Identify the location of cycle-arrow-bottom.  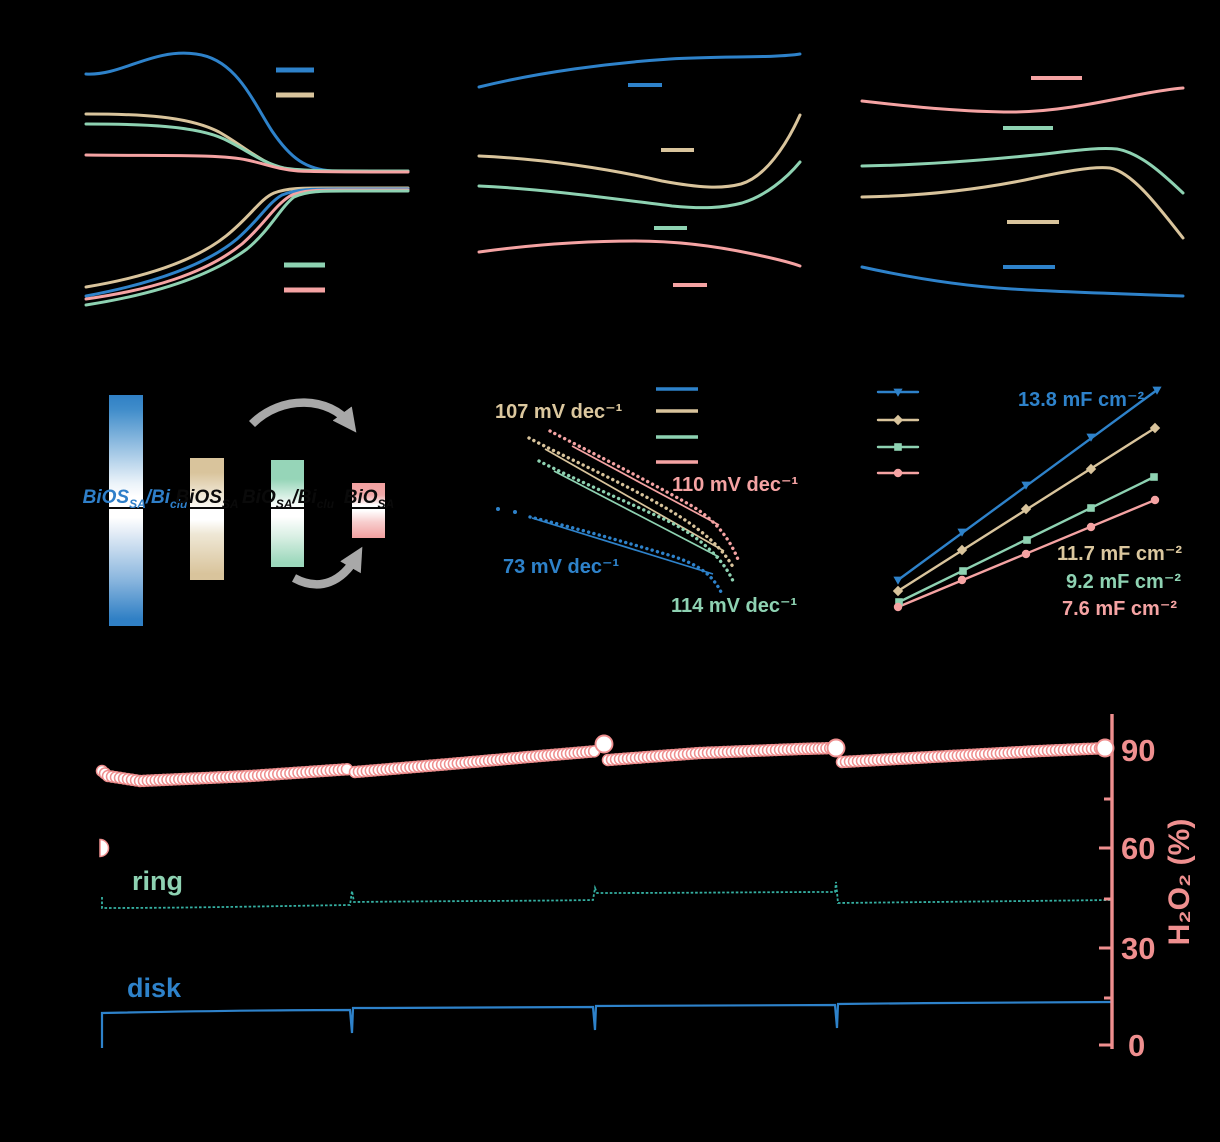
(327, 567).